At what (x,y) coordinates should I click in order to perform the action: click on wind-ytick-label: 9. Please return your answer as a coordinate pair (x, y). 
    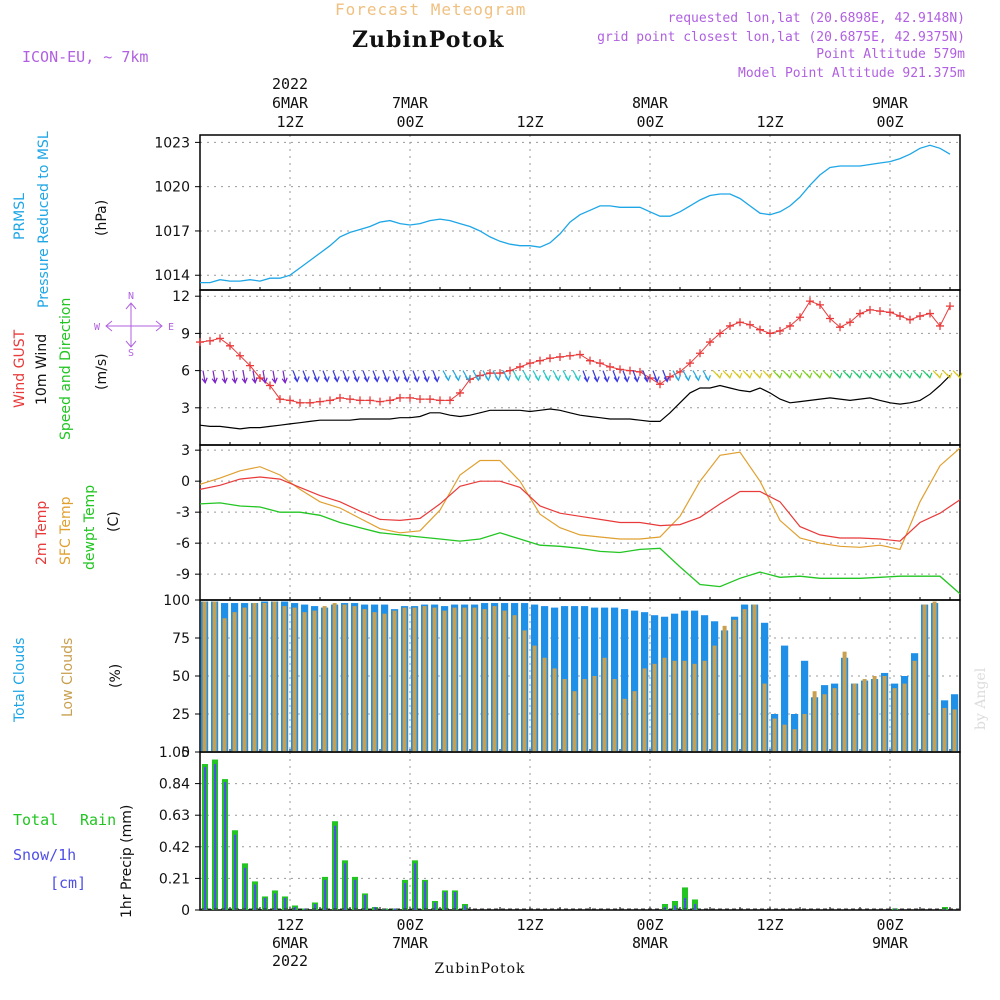
    Looking at the image, I should click on (185, 334).